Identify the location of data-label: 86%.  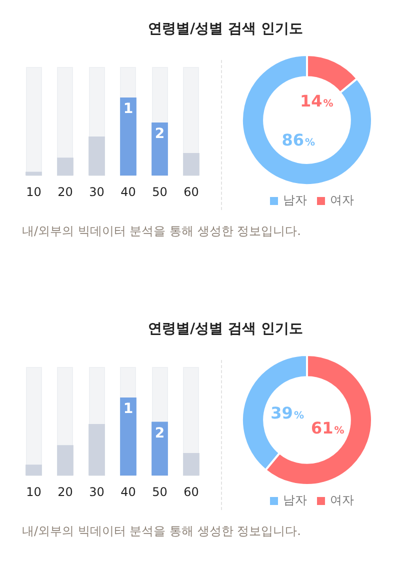
(299, 140).